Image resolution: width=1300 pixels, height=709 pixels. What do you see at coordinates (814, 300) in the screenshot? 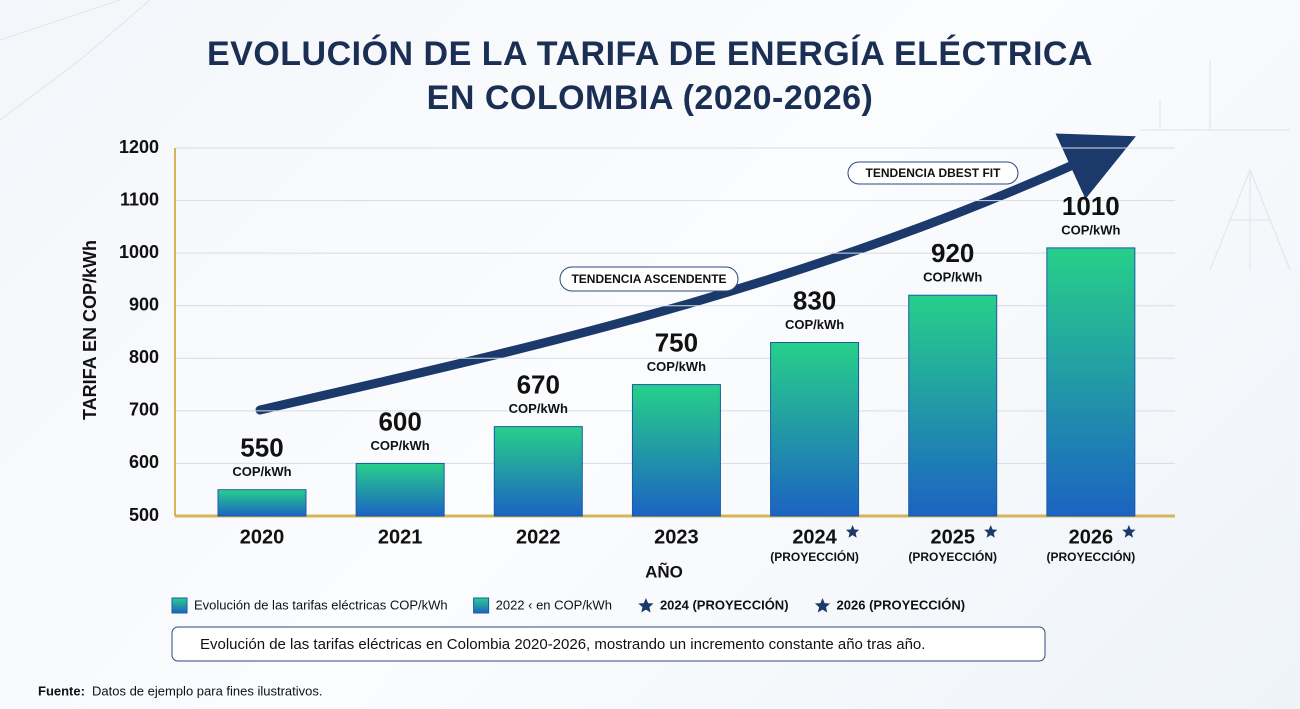
I see `value-label: 830` at bounding box center [814, 300].